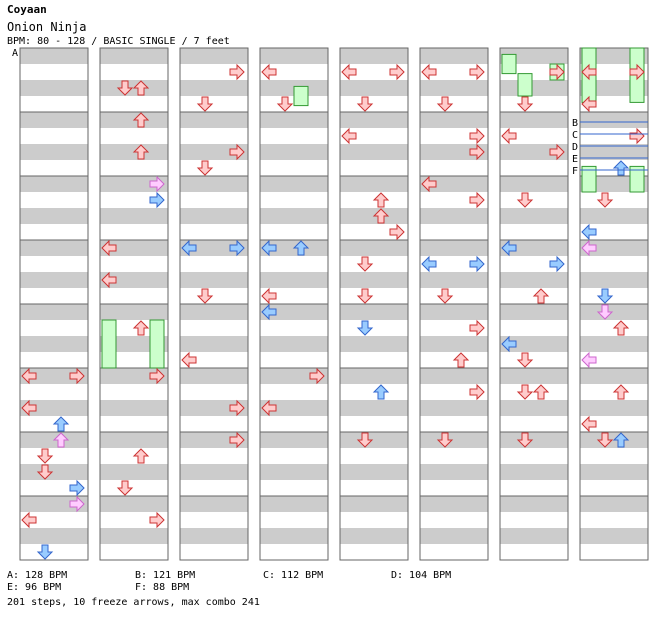 The height and width of the screenshot is (632, 672). I want to click on bpm-marker: C, so click(575, 135).